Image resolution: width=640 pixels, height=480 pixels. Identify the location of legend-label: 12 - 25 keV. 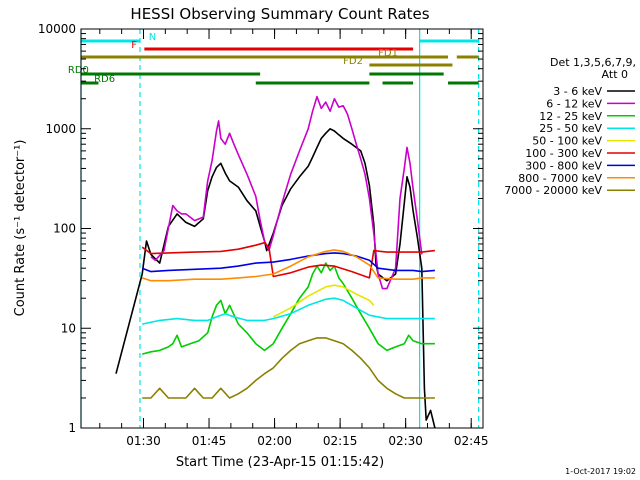
(570, 116).